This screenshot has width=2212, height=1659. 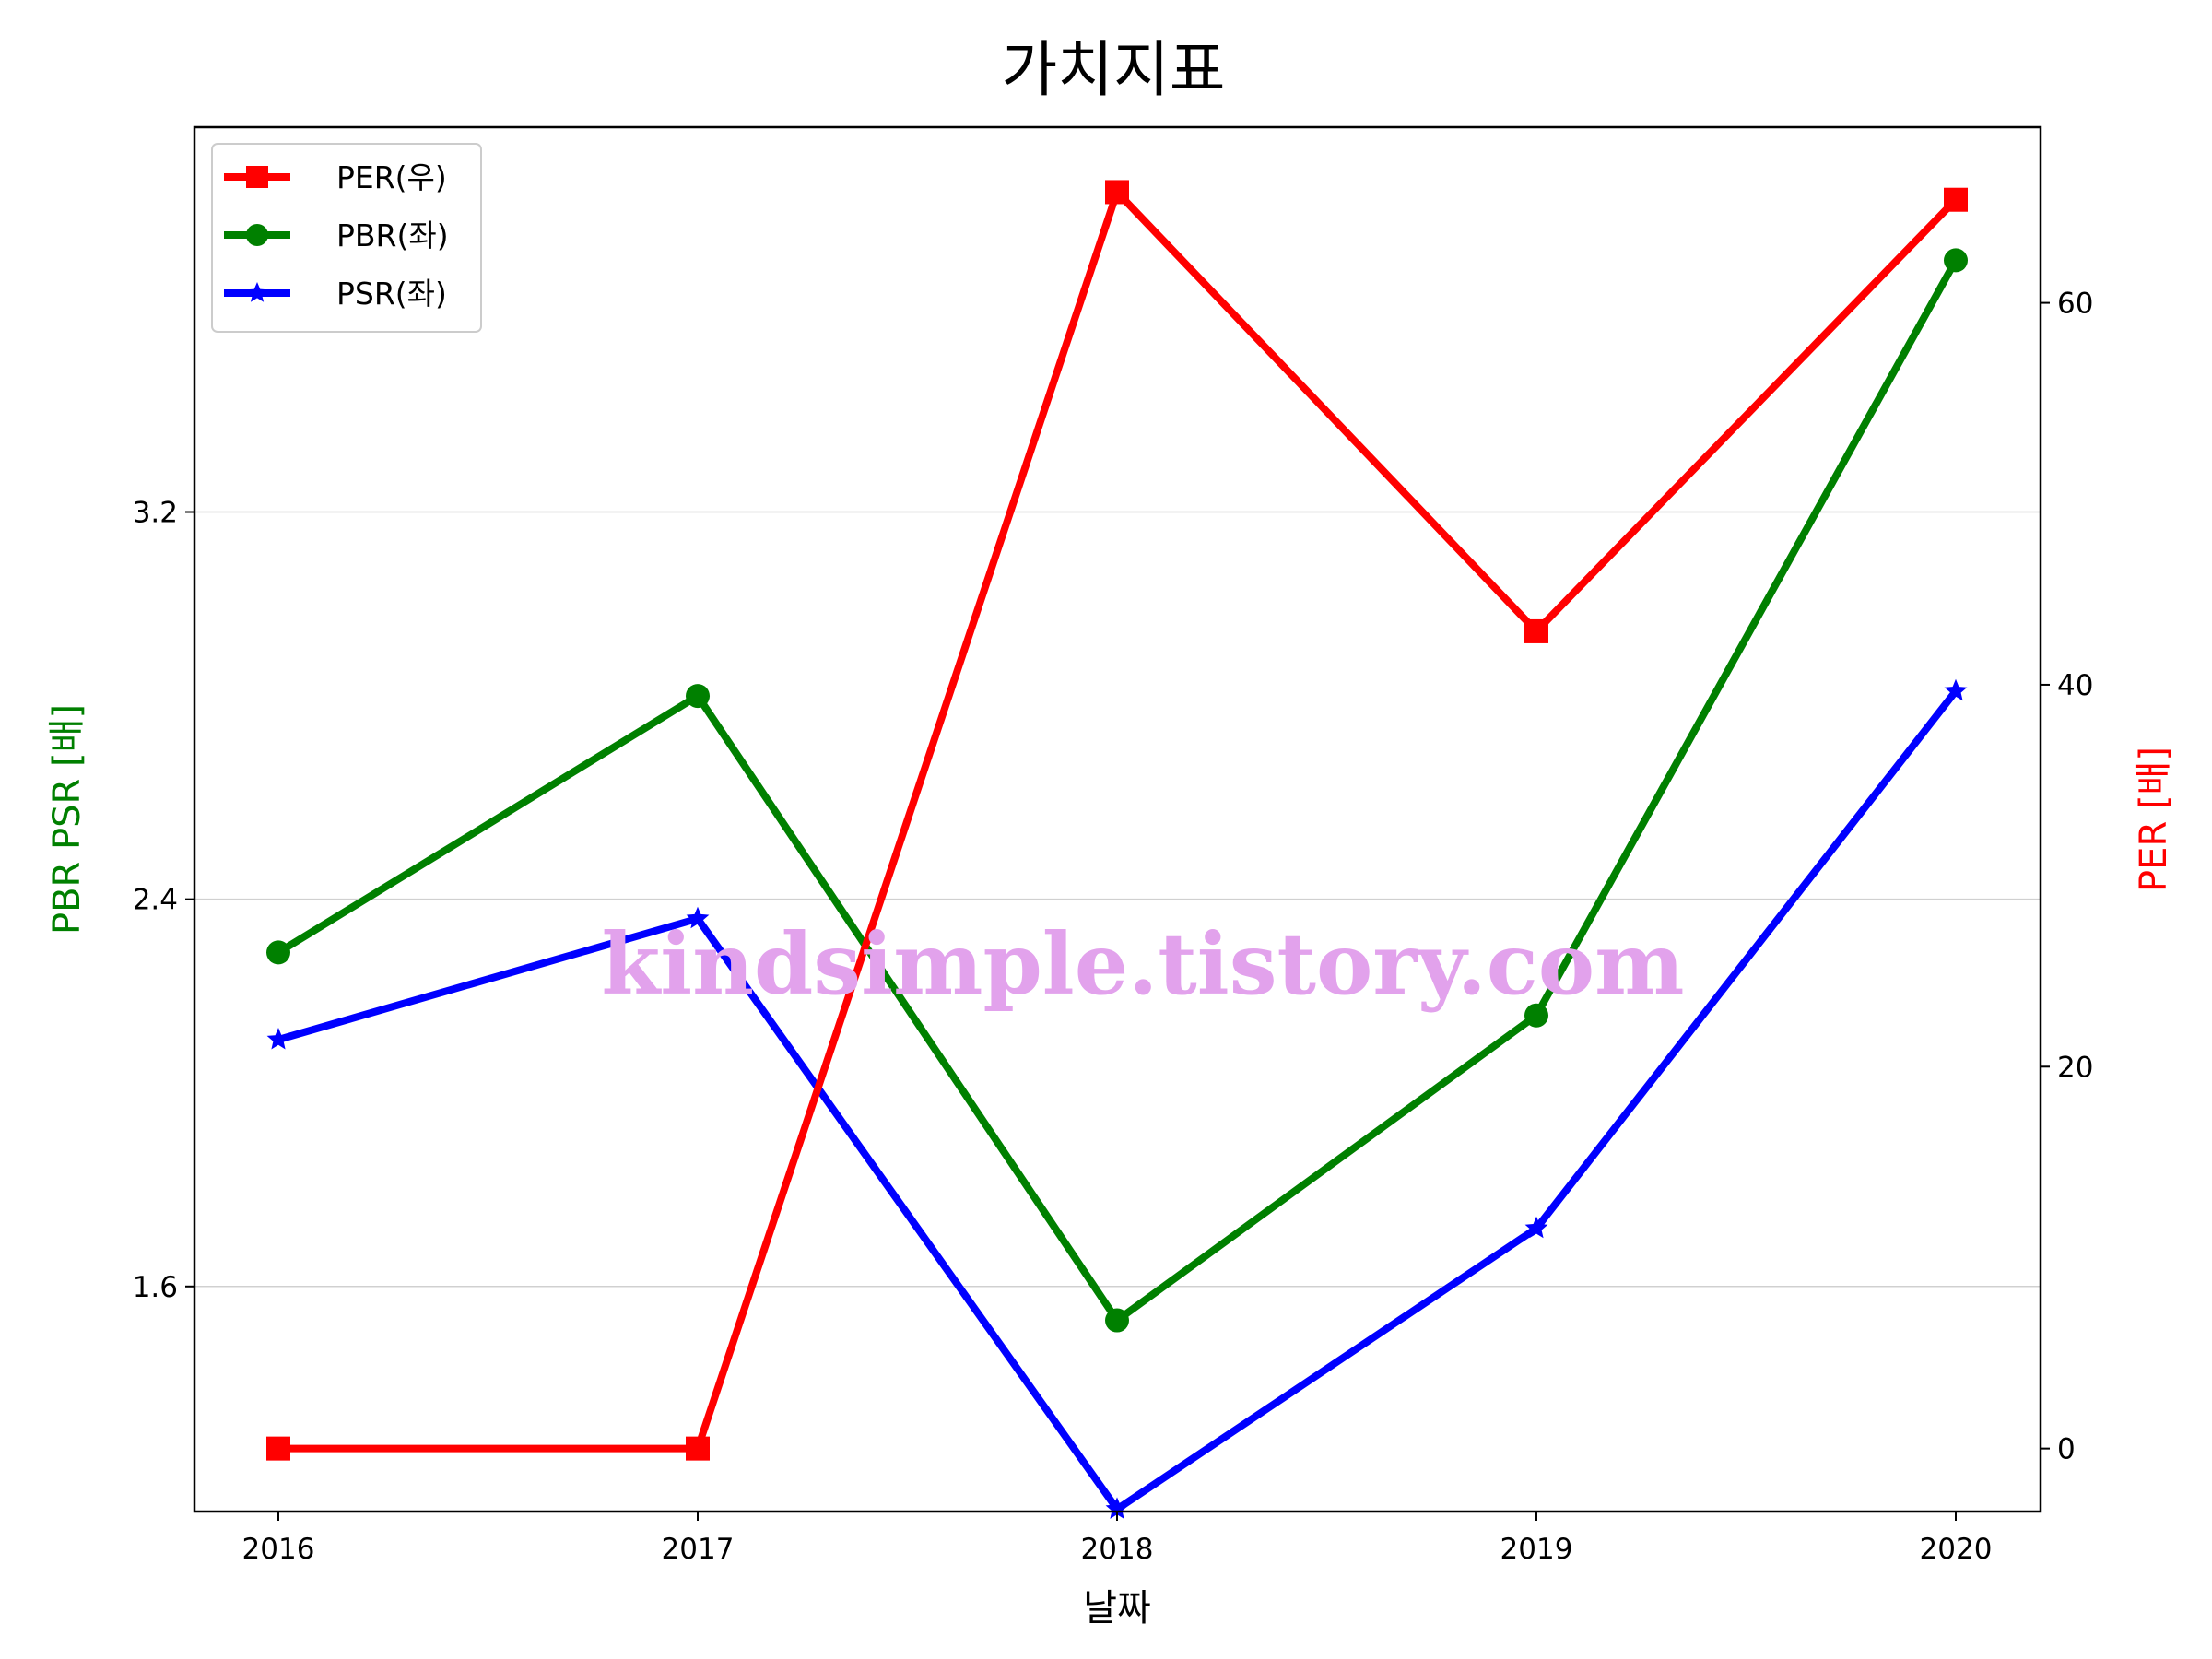 What do you see at coordinates (2154, 819) in the screenshot?
I see `y-axis-right-label: PER [배]` at bounding box center [2154, 819].